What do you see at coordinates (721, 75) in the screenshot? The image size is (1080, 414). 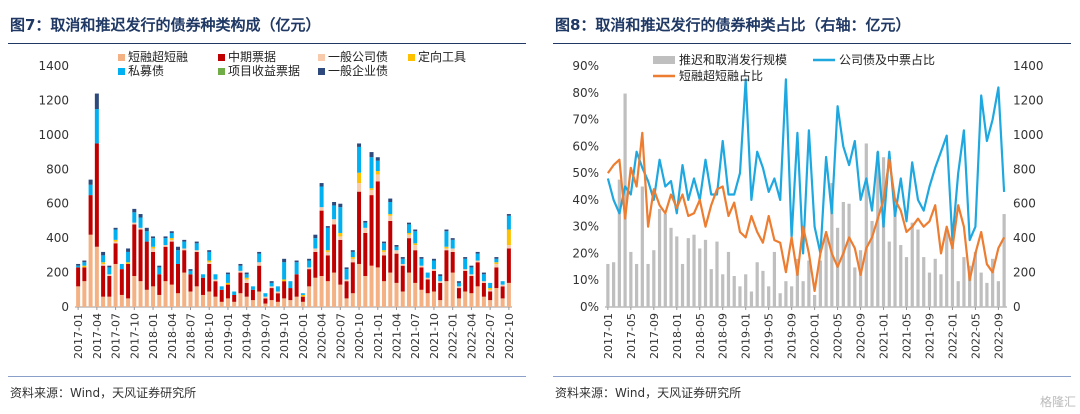 I see `legend-label: 短融超短融占比` at bounding box center [721, 75].